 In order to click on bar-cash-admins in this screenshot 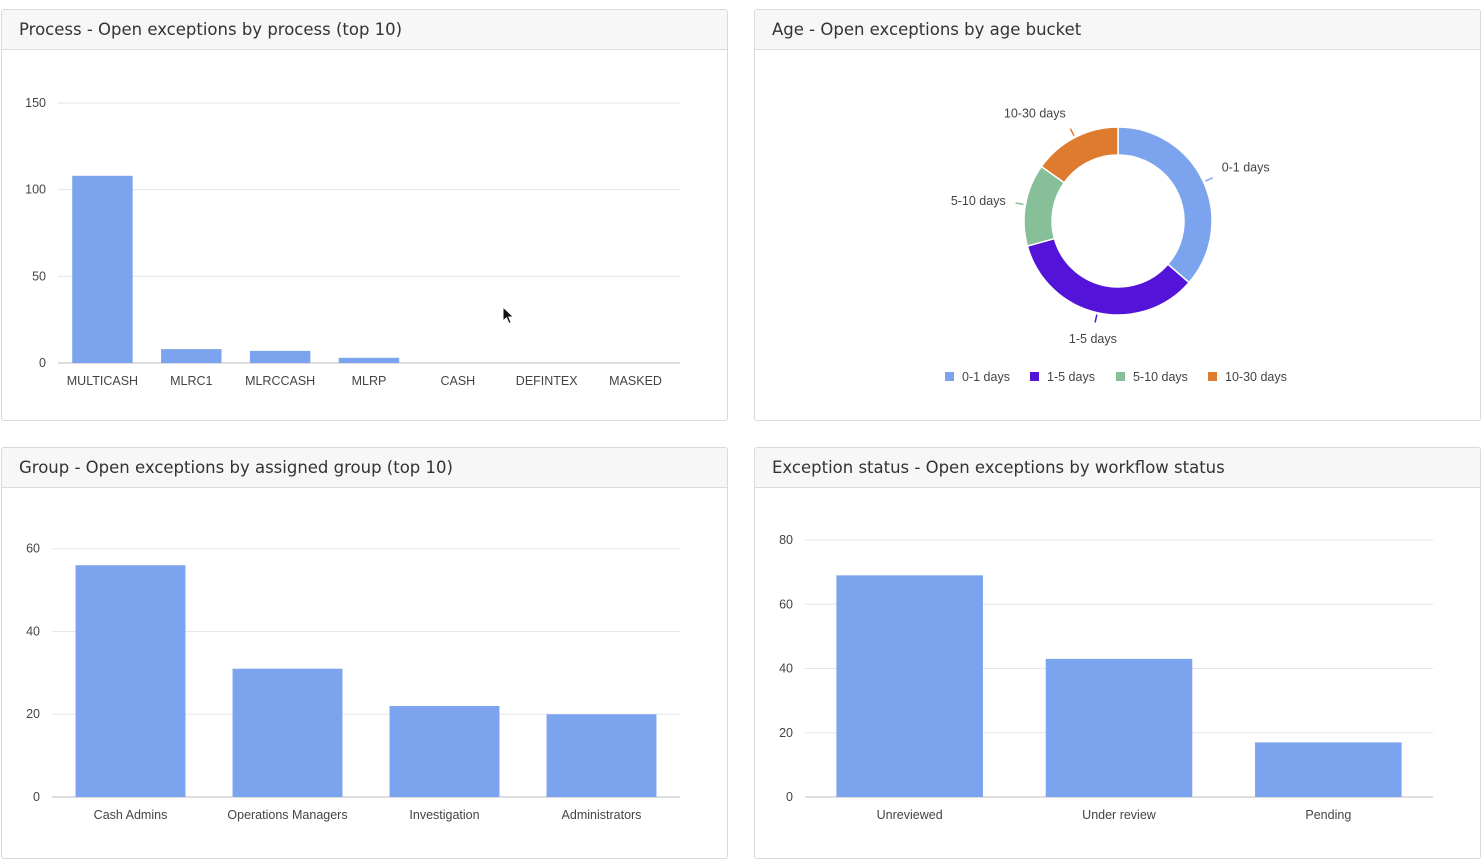, I will do `click(130, 681)`.